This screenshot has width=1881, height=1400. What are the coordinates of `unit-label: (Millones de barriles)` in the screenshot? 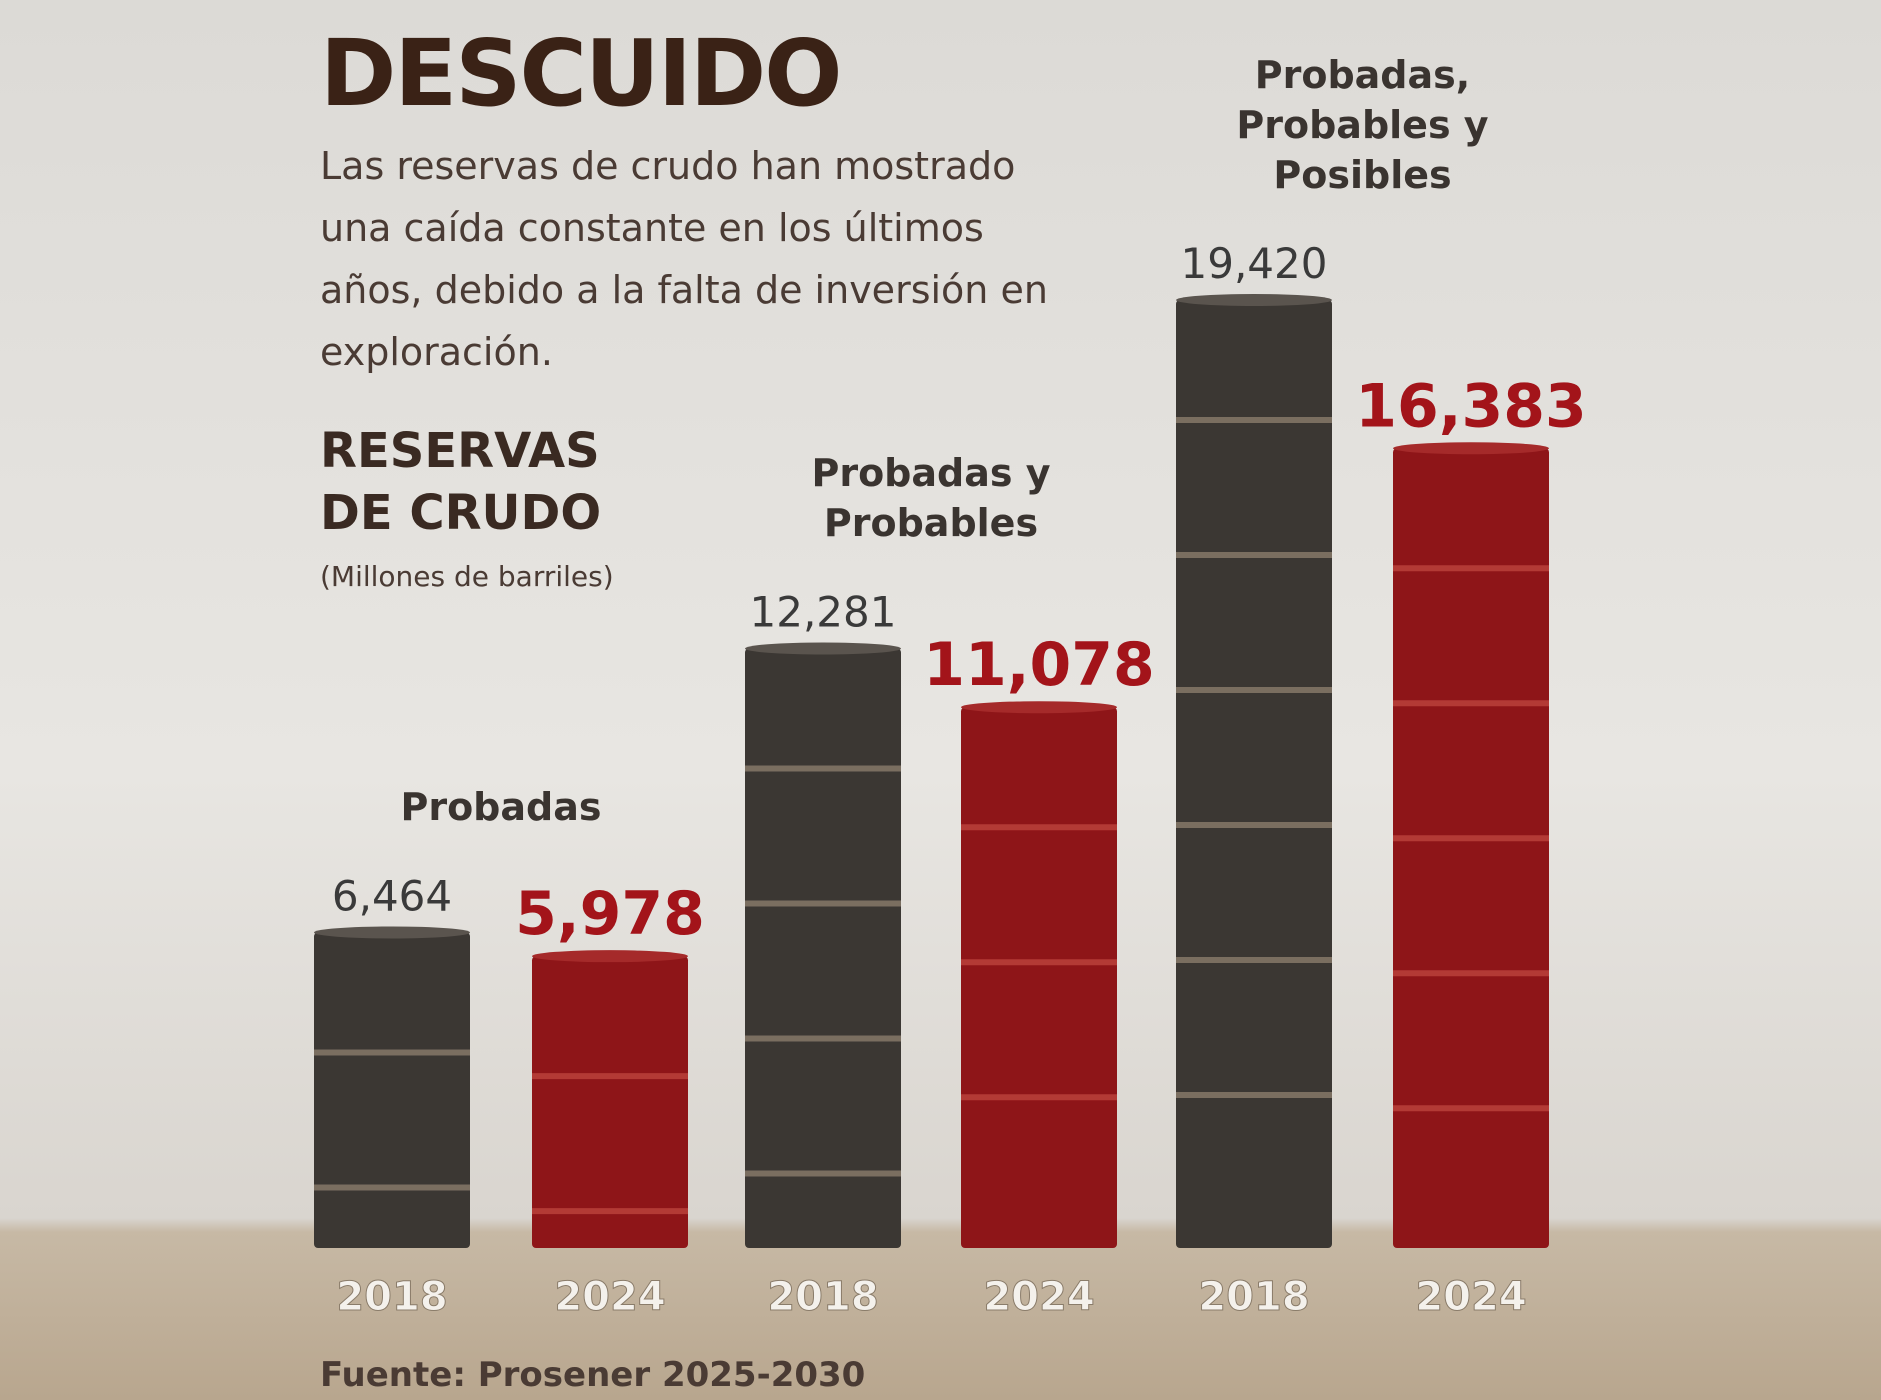 It's located at (467, 576).